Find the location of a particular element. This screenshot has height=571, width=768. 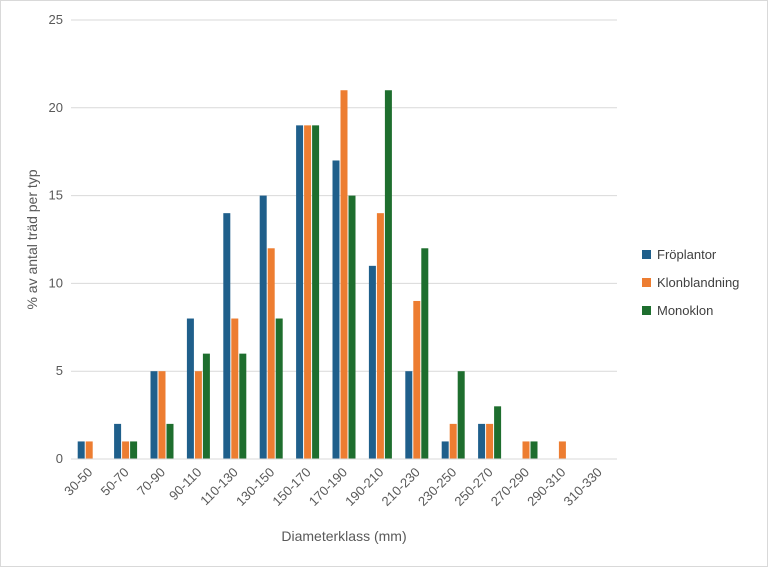

y-tick-label: 5 is located at coordinates (59, 370).